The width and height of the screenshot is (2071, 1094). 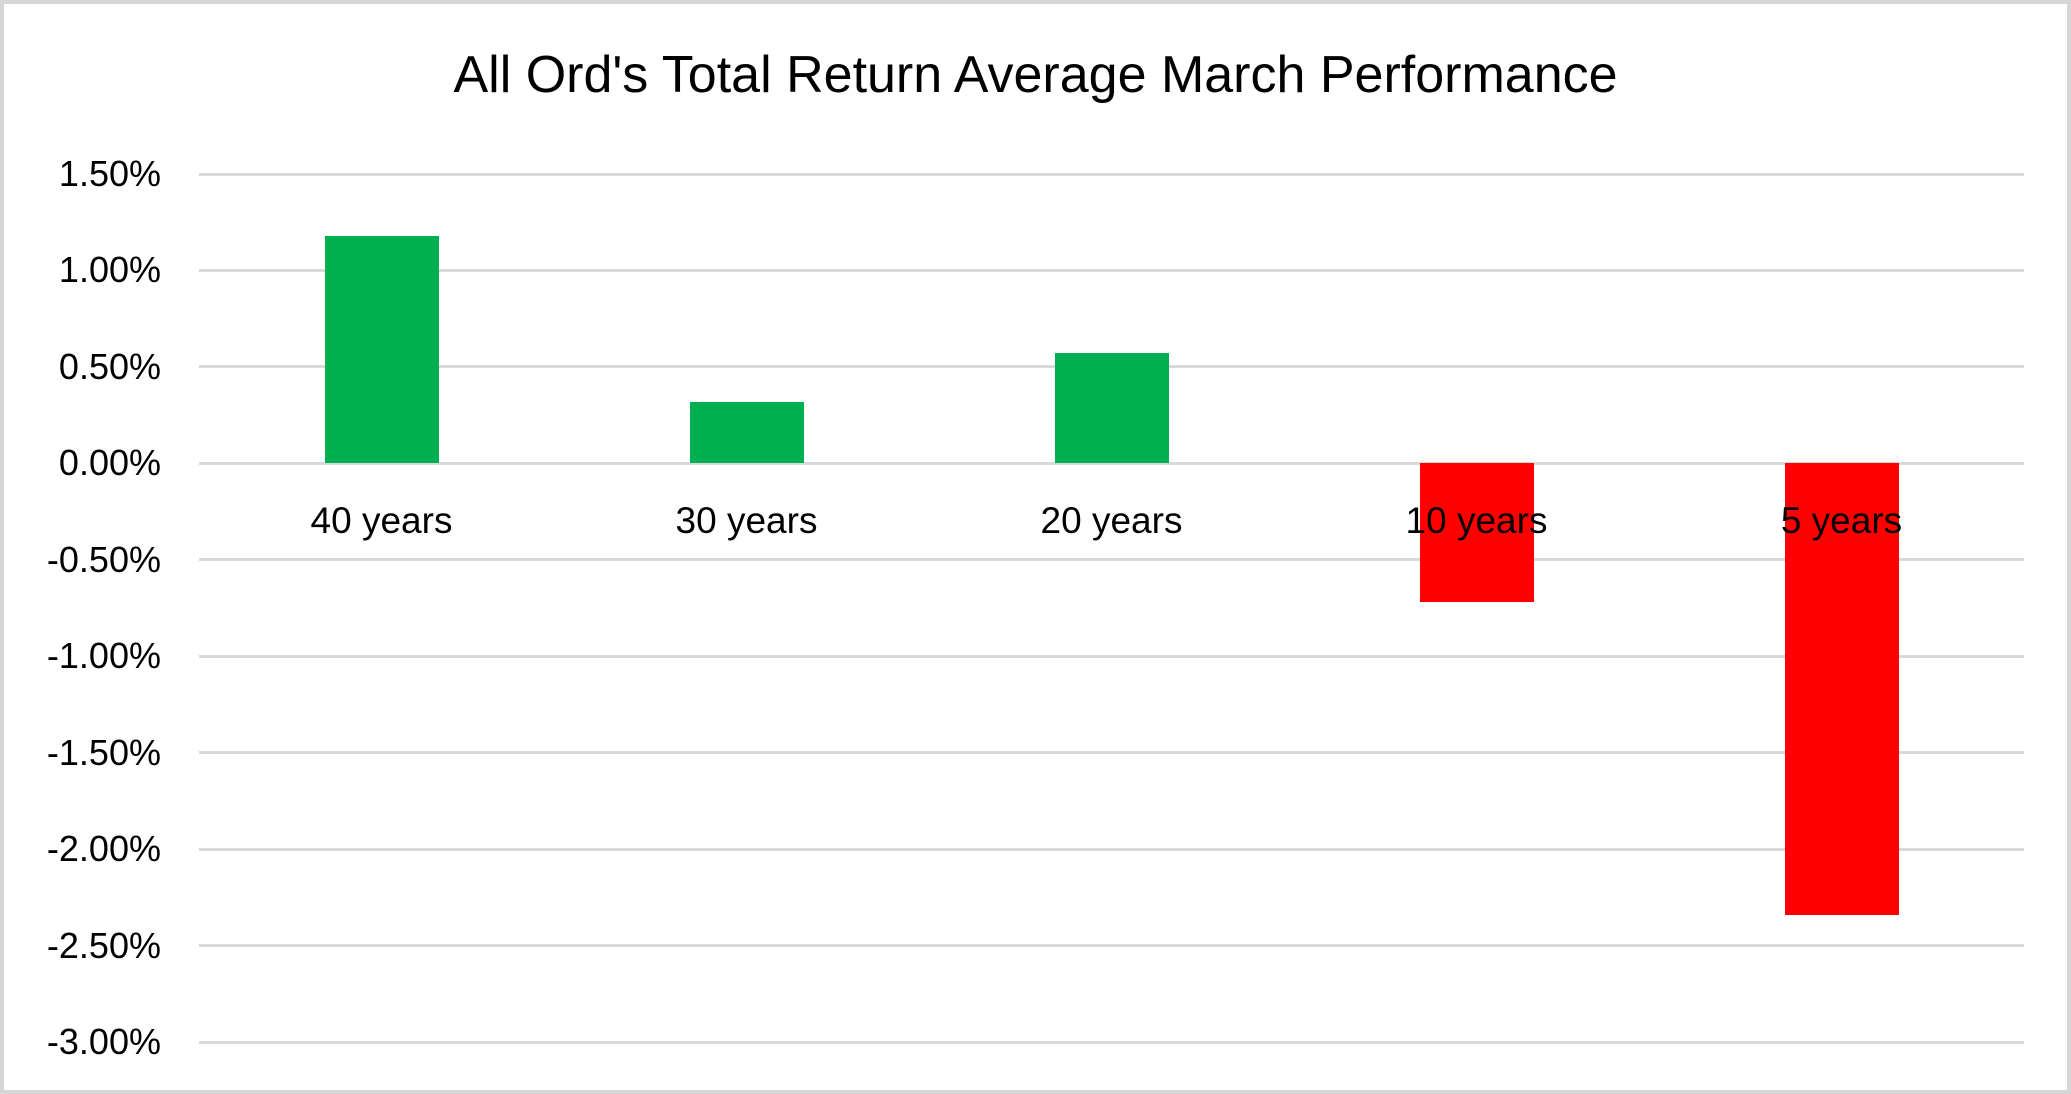 What do you see at coordinates (1111, 463) in the screenshot?
I see `gridline-0-00-` at bounding box center [1111, 463].